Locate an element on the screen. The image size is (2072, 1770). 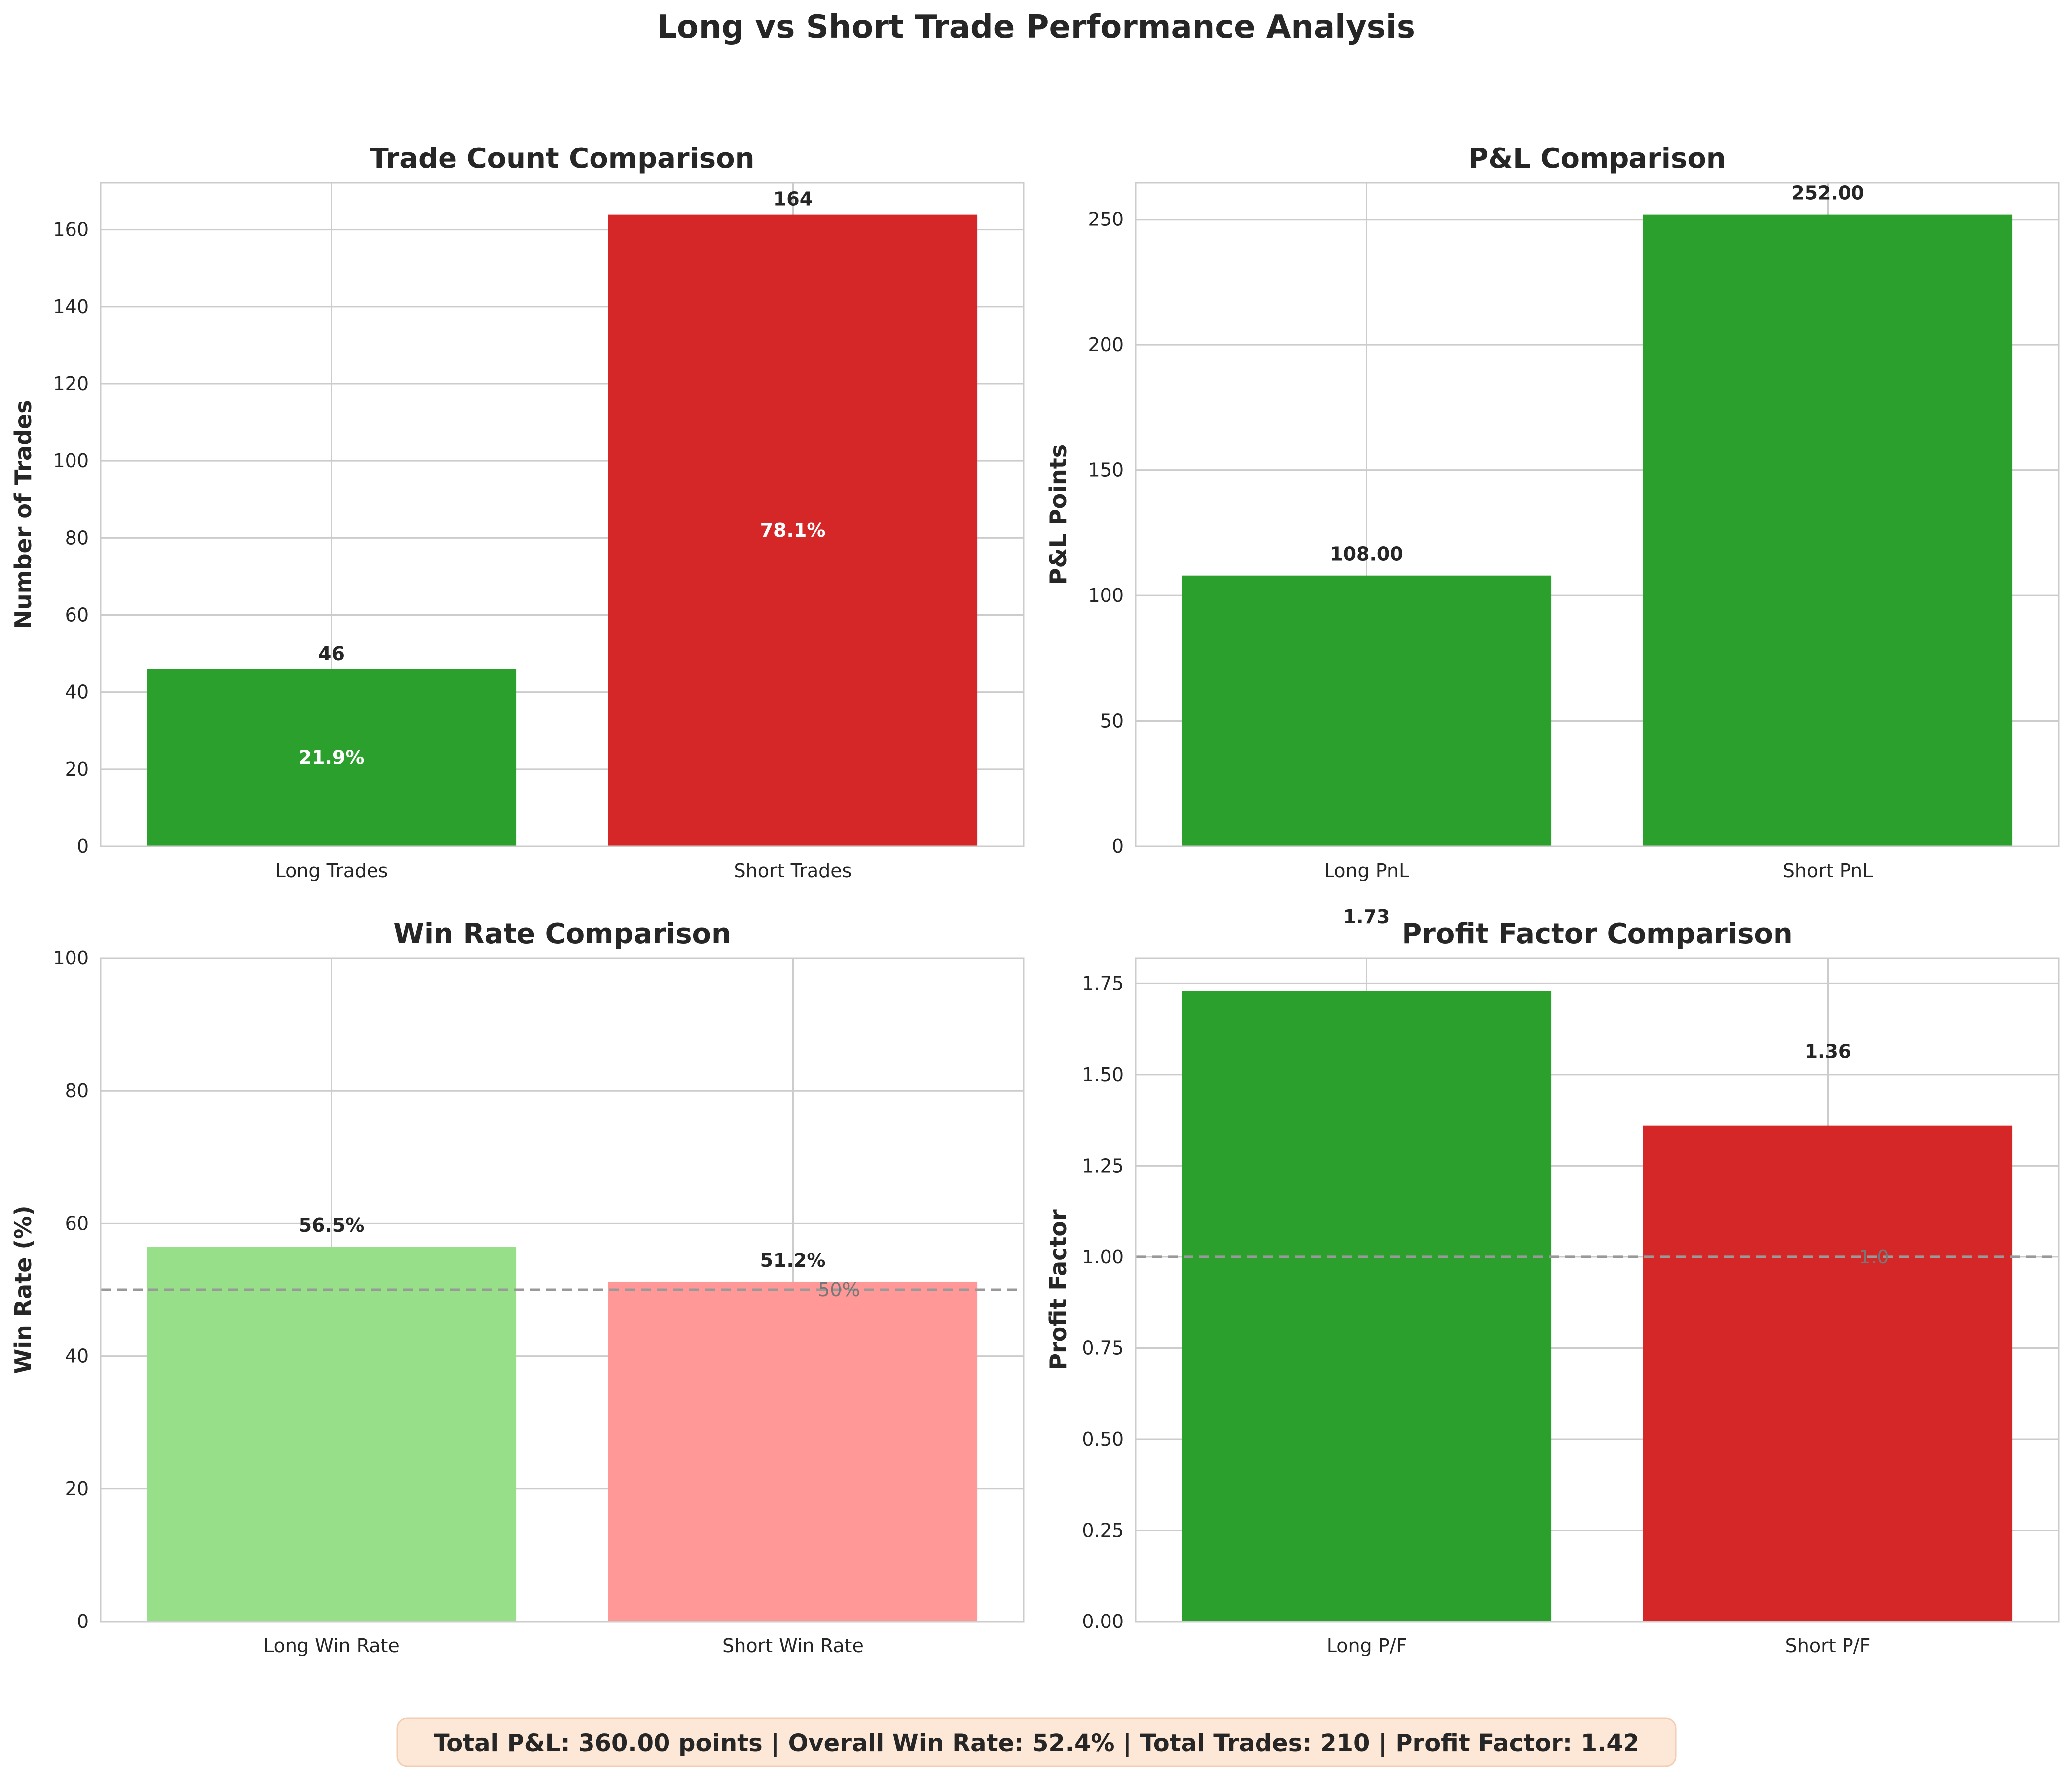
y-tick-label: 120 is located at coordinates (71, 384).